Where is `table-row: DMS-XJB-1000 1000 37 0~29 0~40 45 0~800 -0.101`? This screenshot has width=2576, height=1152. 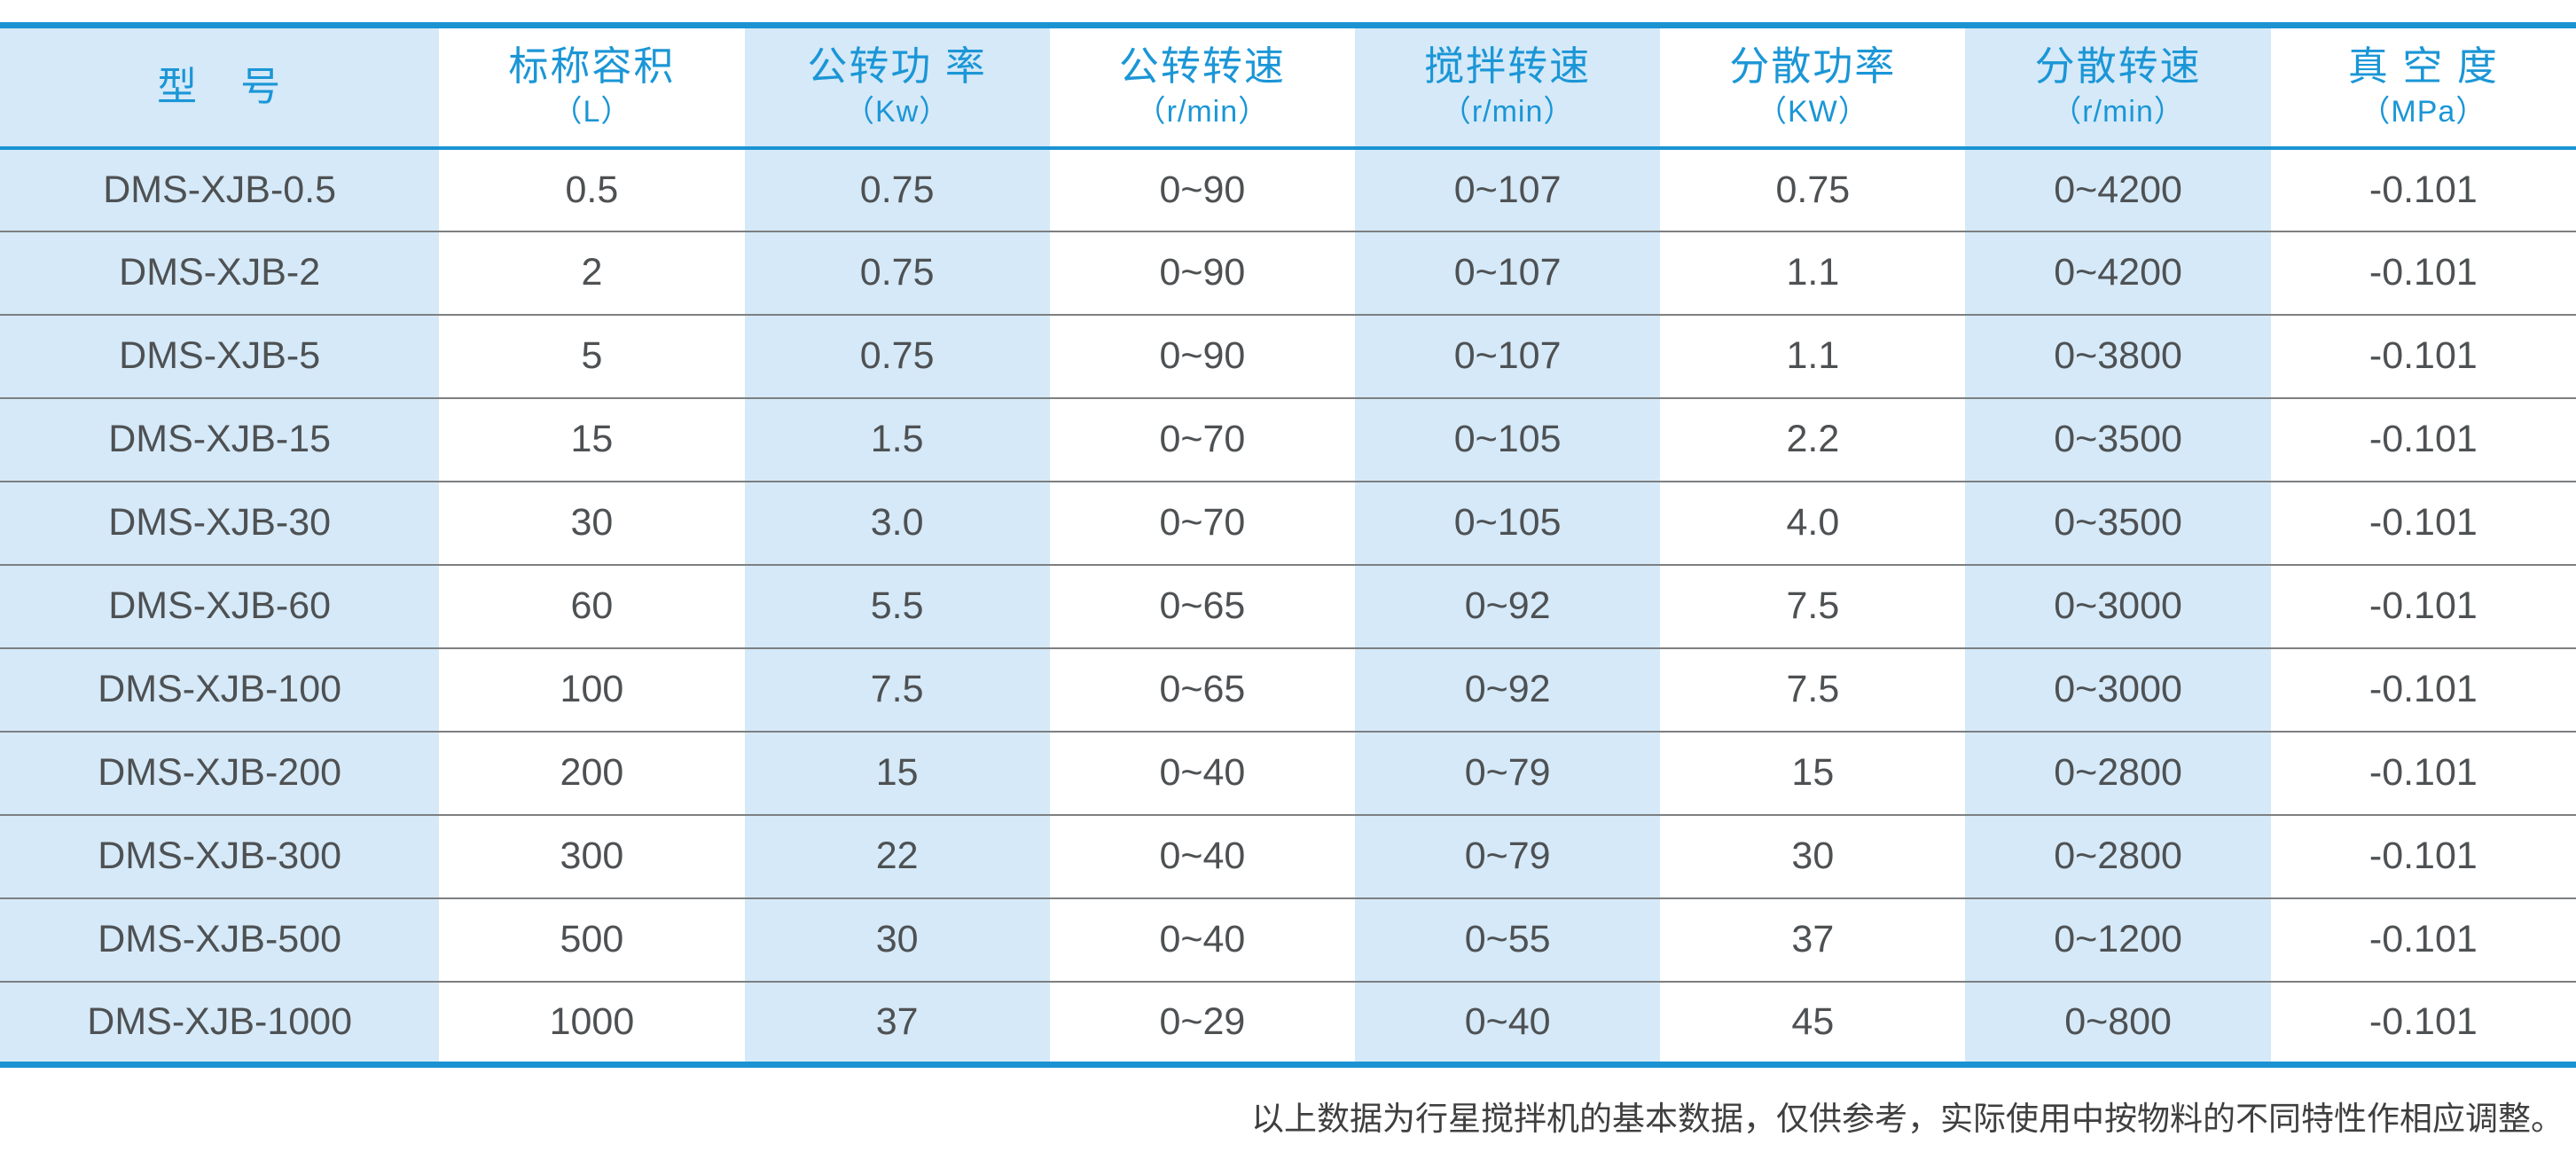 table-row: DMS-XJB-1000 1000 37 0~29 0~40 45 0~800 -0.101 is located at coordinates (1288, 1023).